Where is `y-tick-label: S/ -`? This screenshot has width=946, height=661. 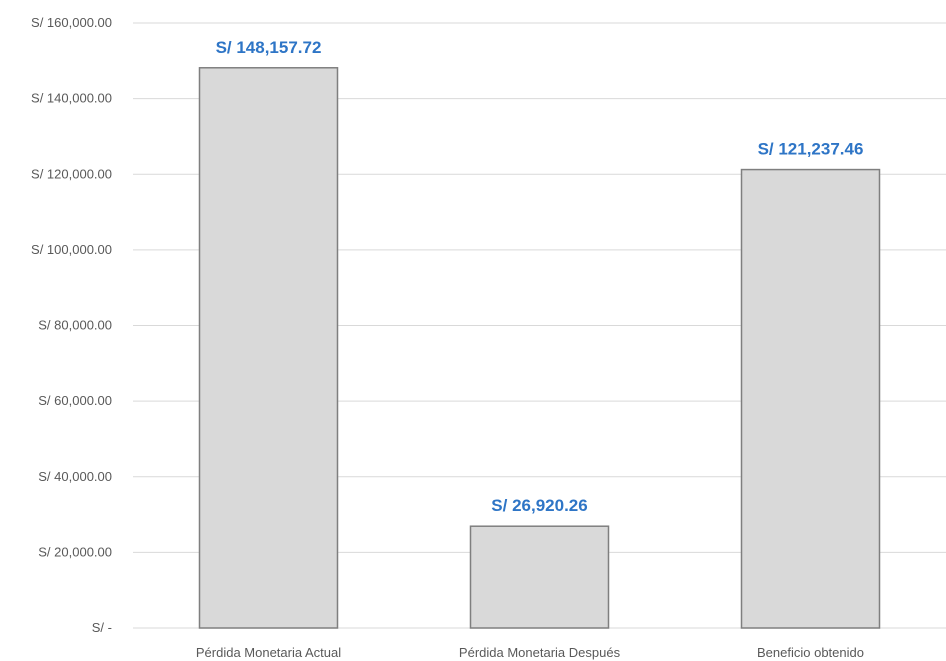
y-tick-label: S/ - is located at coordinates (102, 627).